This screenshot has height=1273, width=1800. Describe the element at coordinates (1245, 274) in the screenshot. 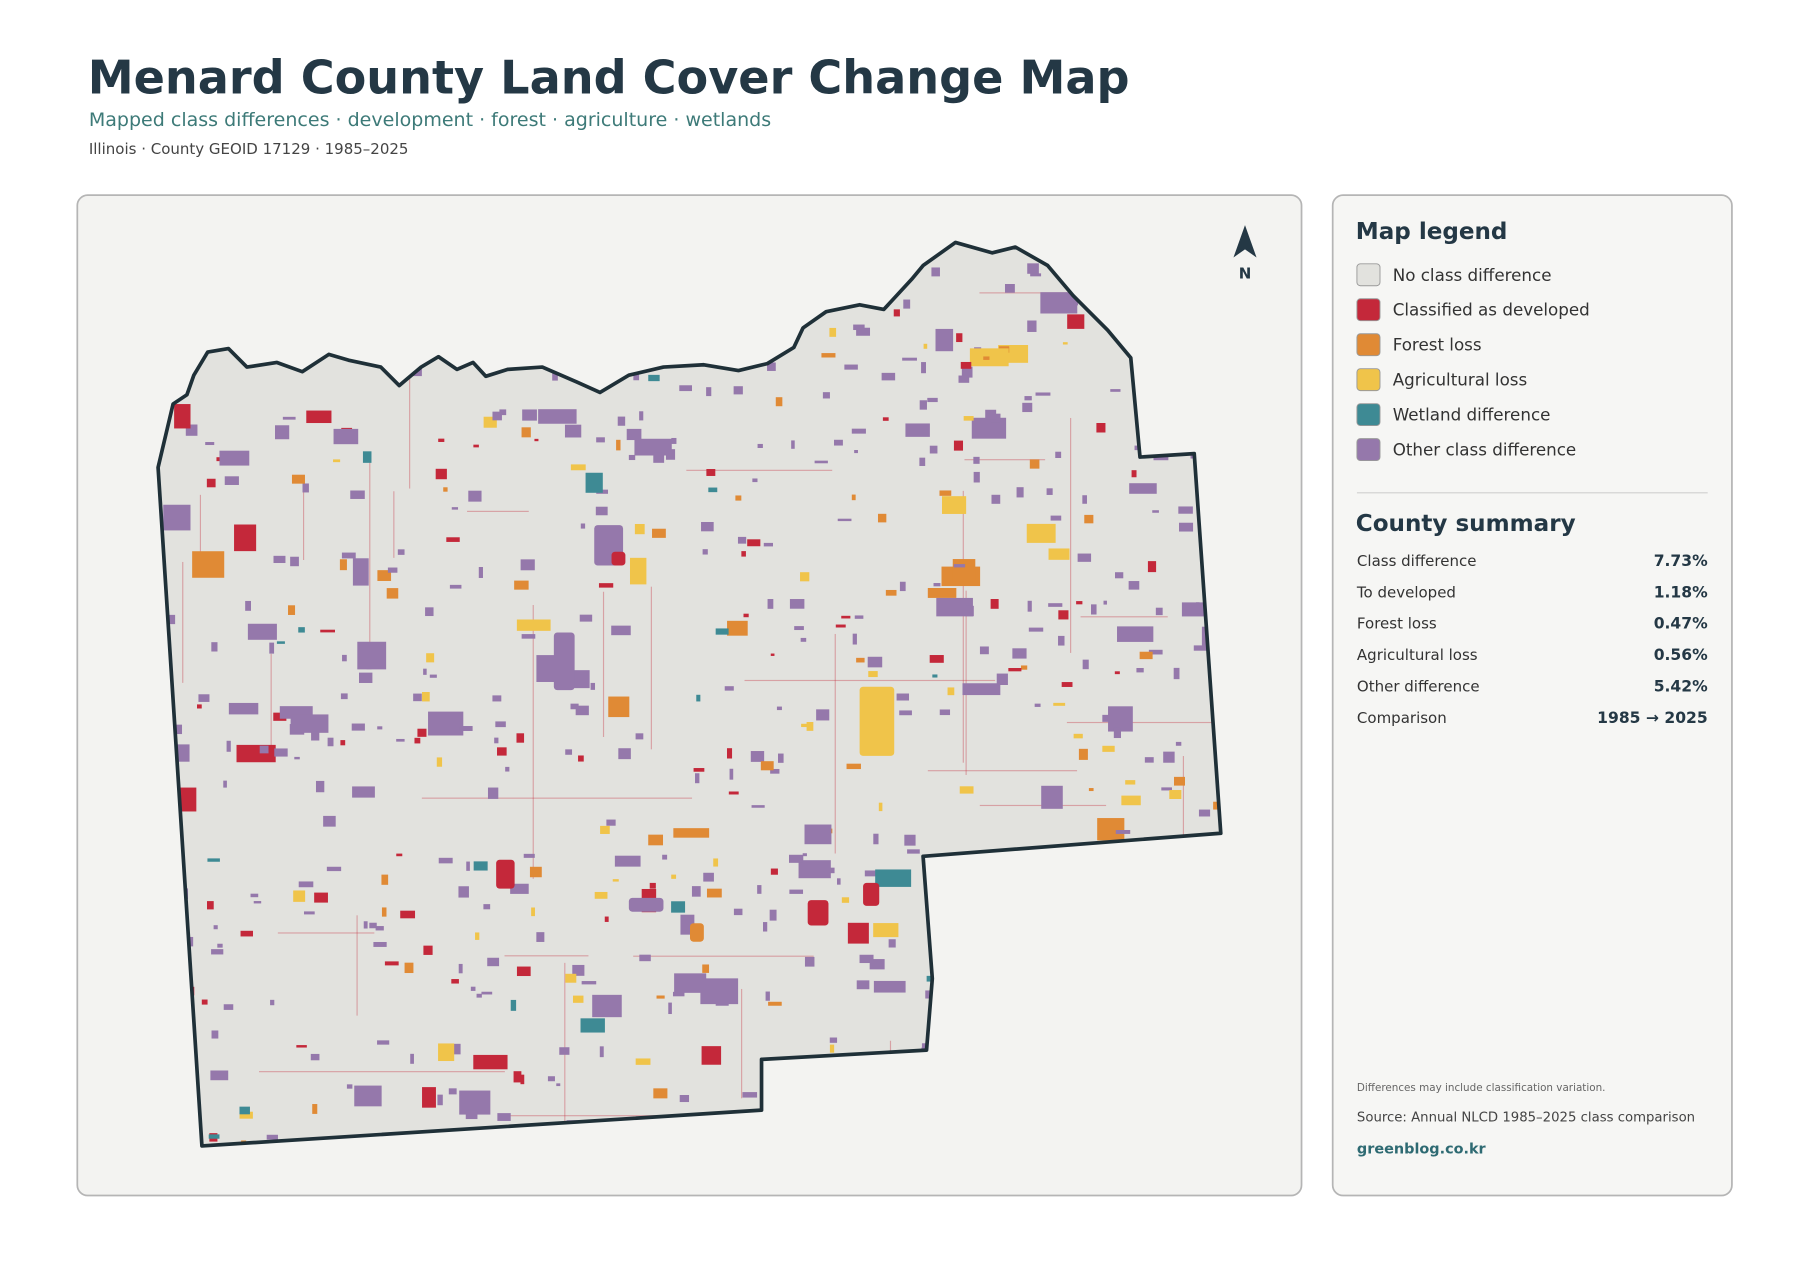

I see `north-label: N` at that location.